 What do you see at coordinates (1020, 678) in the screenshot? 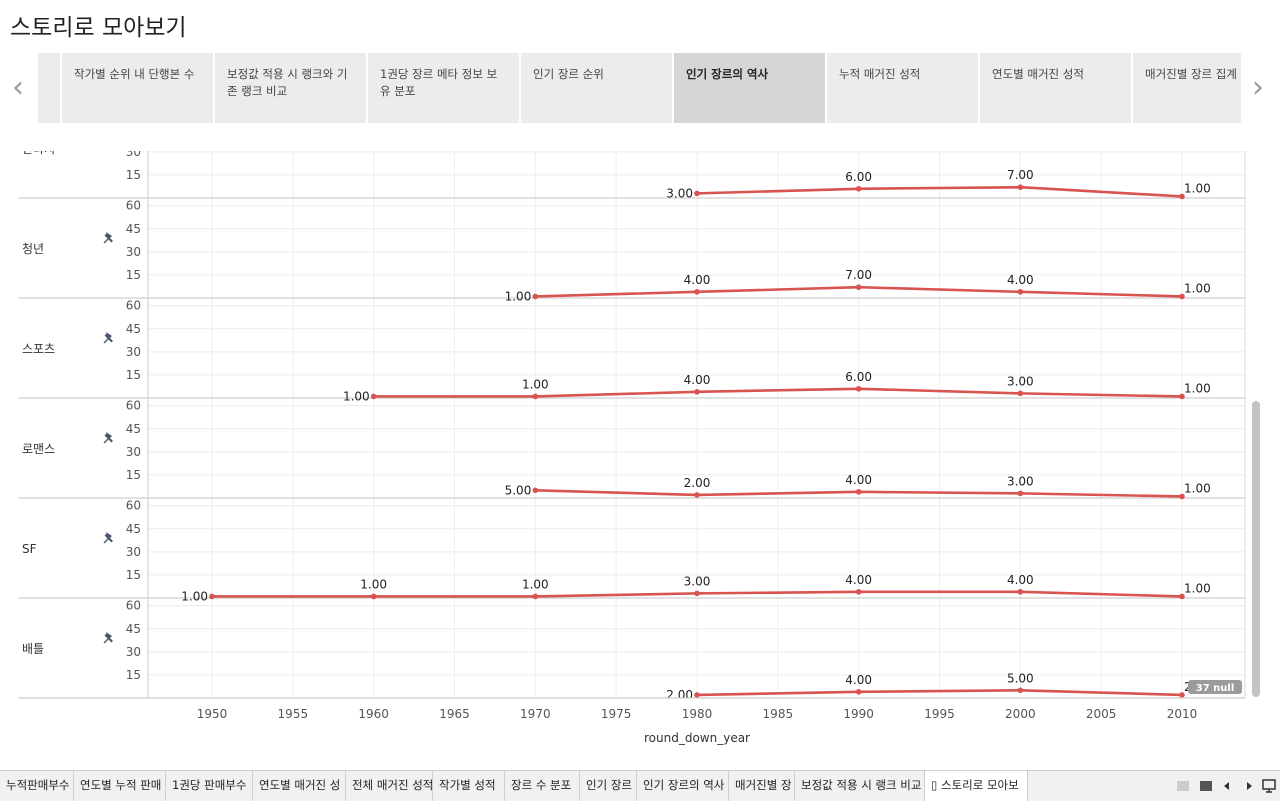
I see `data-label: 5.00` at bounding box center [1020, 678].